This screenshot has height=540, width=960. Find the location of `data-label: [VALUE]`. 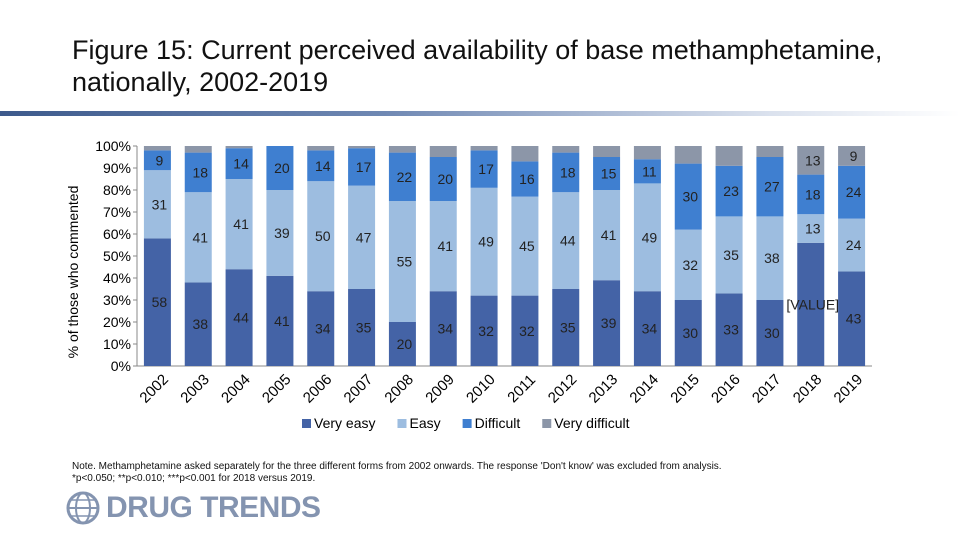

data-label: [VALUE] is located at coordinates (812, 304).